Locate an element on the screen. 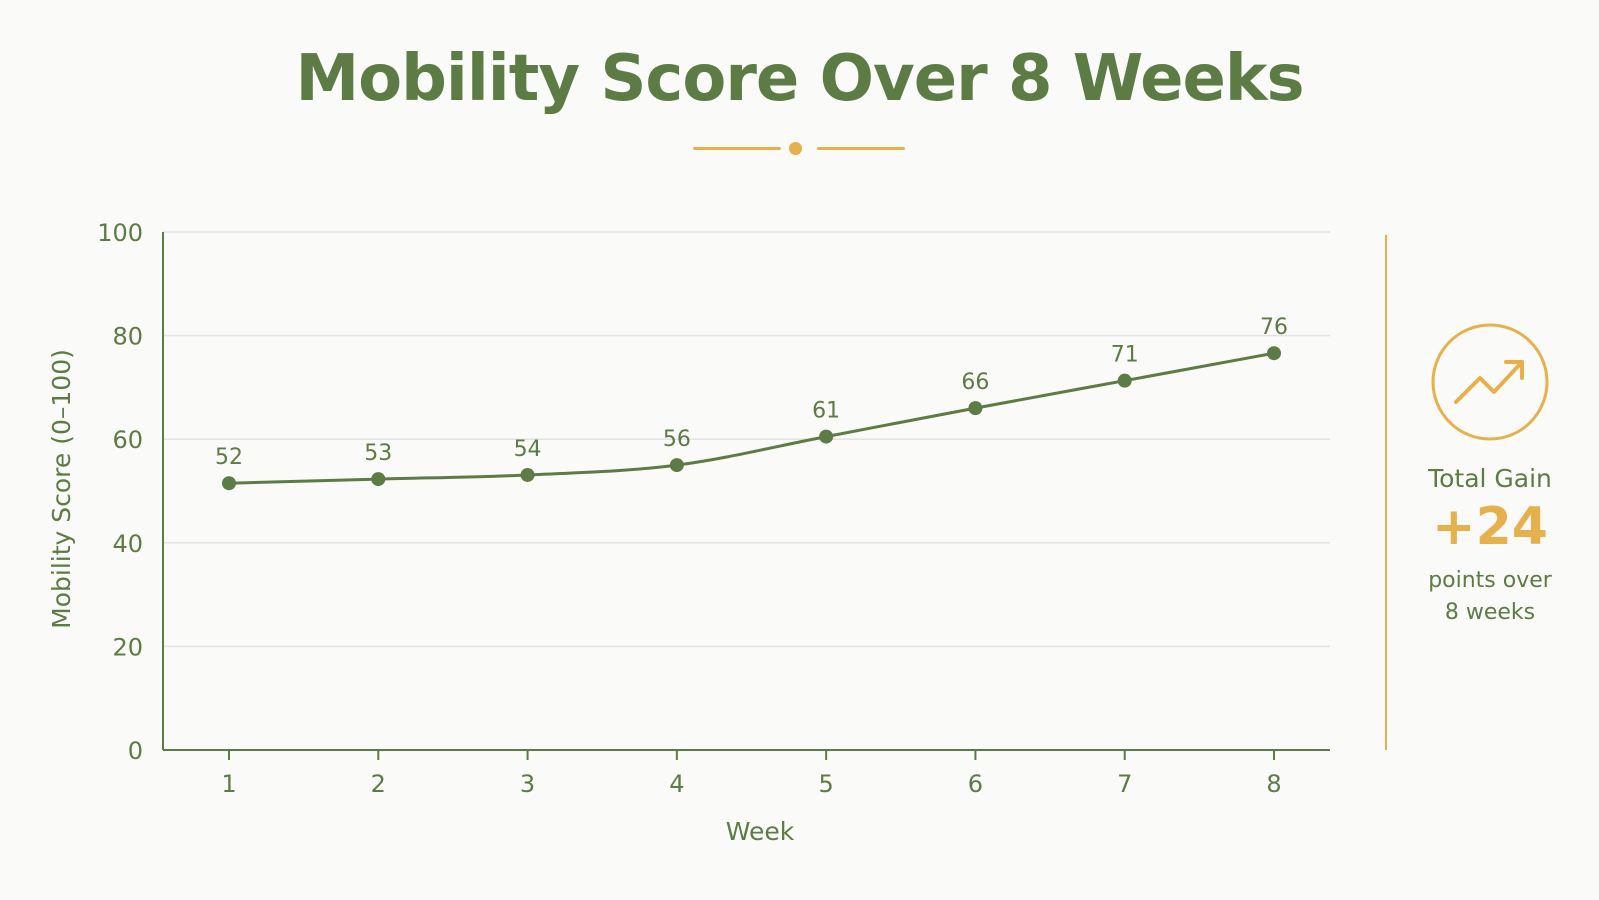  x-tick-label-3: 3 is located at coordinates (527, 784).